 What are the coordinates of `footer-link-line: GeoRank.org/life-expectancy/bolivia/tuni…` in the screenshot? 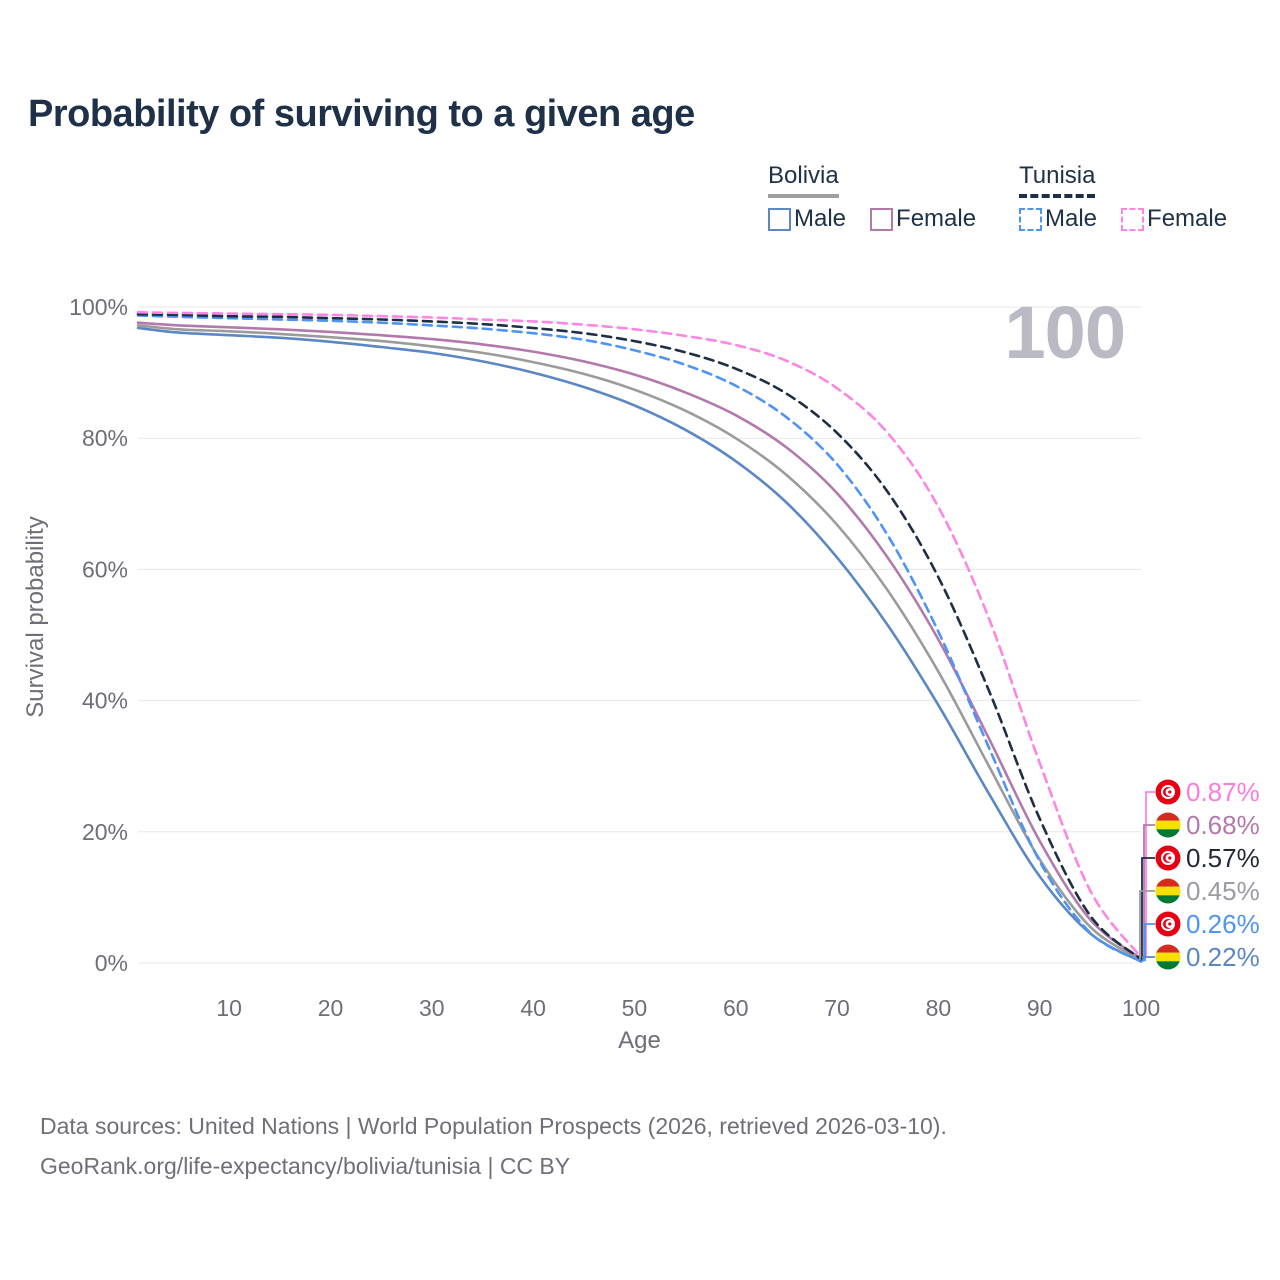 It's located at (305, 1166).